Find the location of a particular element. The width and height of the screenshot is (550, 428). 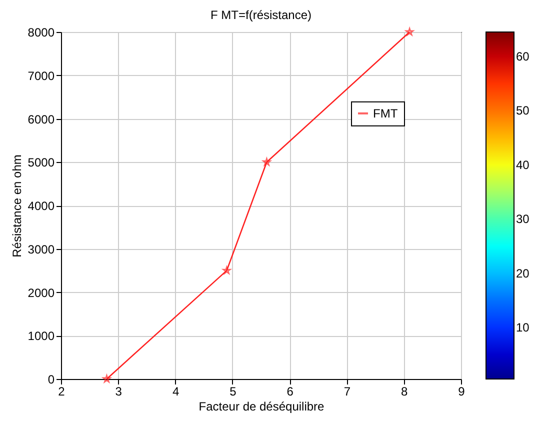

x-tick-label: 3 is located at coordinates (118, 391).